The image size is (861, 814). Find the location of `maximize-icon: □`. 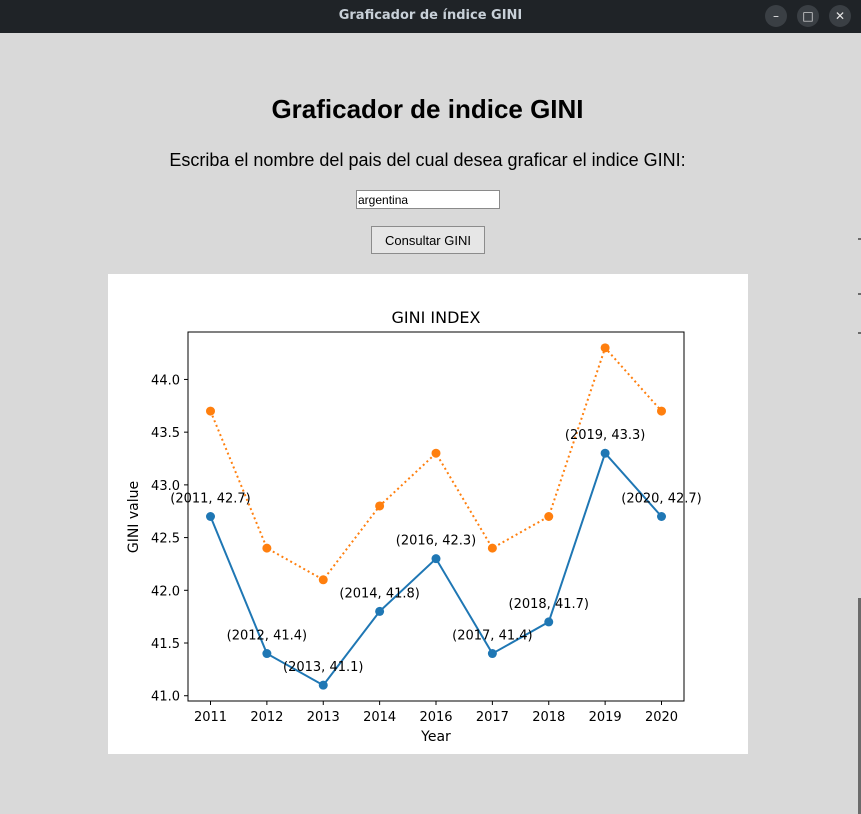

maximize-icon: □ is located at coordinates (808, 16).